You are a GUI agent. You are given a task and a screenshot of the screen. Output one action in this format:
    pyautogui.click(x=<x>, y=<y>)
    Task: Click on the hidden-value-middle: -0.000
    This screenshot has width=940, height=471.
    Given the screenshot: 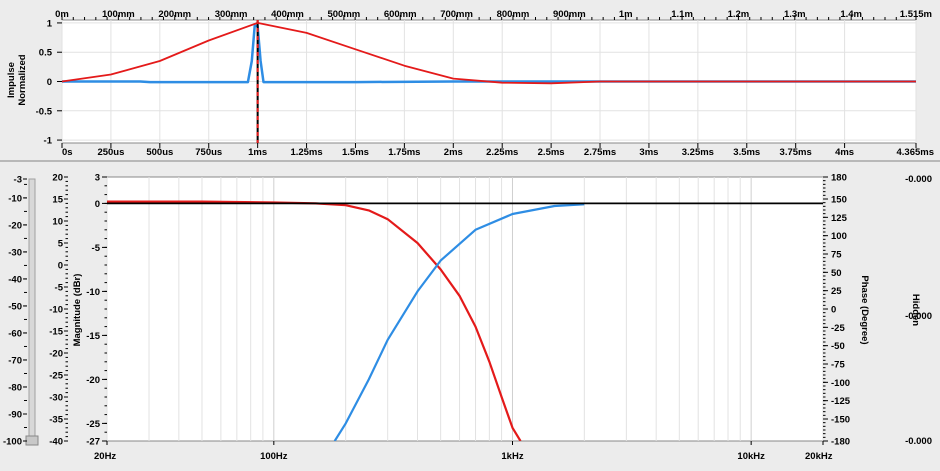 What is the action you would take?
    pyautogui.click(x=918, y=316)
    